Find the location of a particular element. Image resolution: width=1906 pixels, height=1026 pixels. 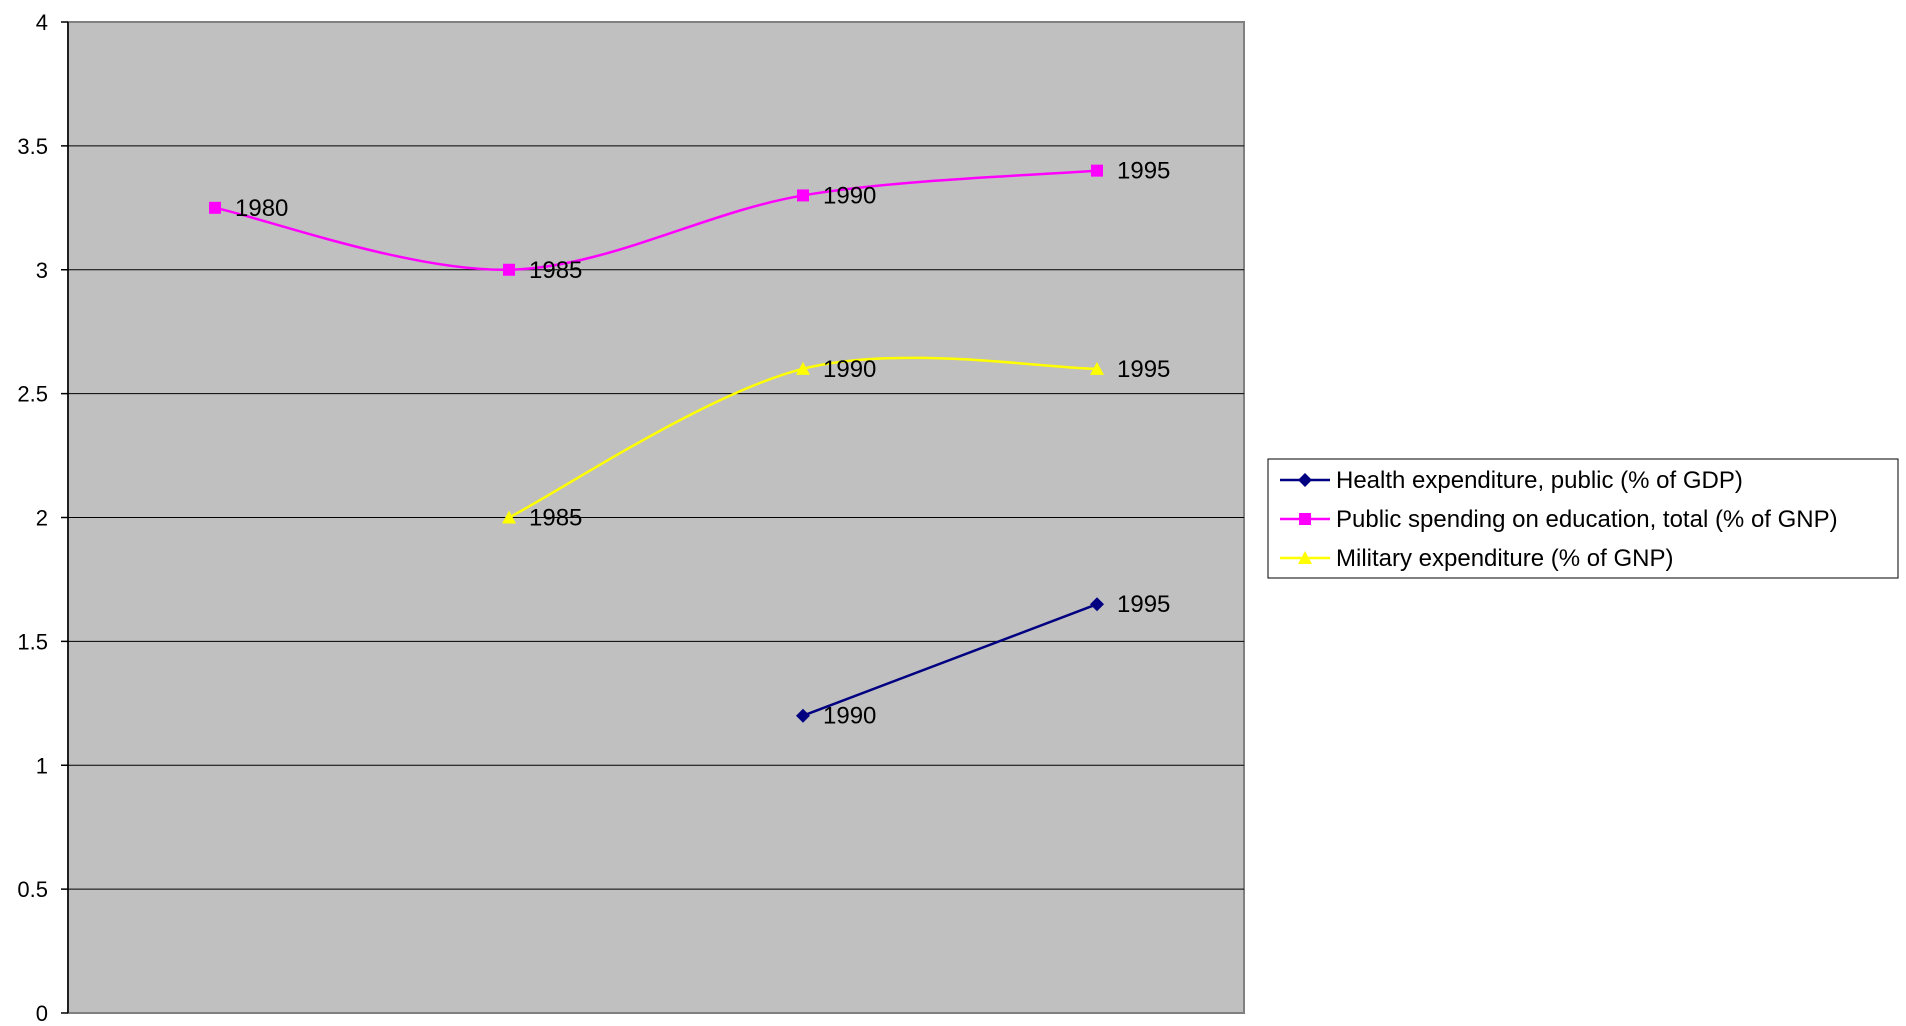

y-tick-label: 2.5 is located at coordinates (32, 394).